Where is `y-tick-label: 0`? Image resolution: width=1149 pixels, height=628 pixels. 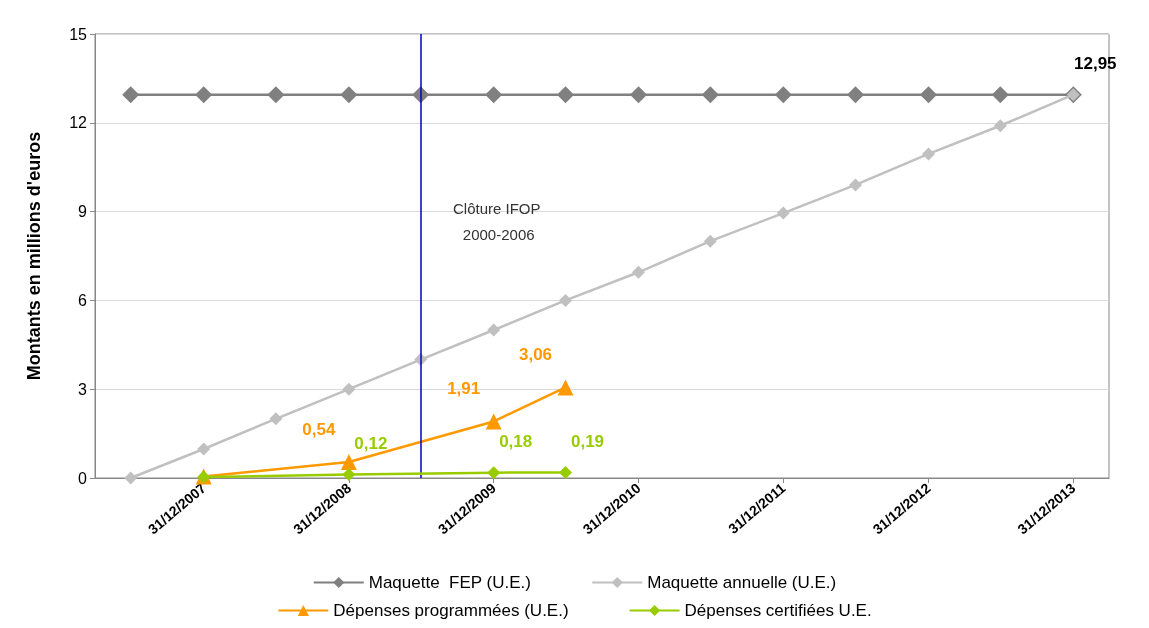 y-tick-label: 0 is located at coordinates (83, 478).